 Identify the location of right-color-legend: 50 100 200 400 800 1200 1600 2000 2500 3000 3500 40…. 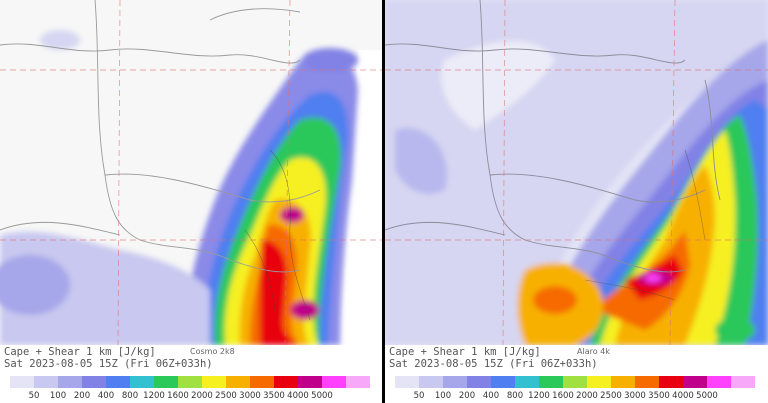
(576, 387).